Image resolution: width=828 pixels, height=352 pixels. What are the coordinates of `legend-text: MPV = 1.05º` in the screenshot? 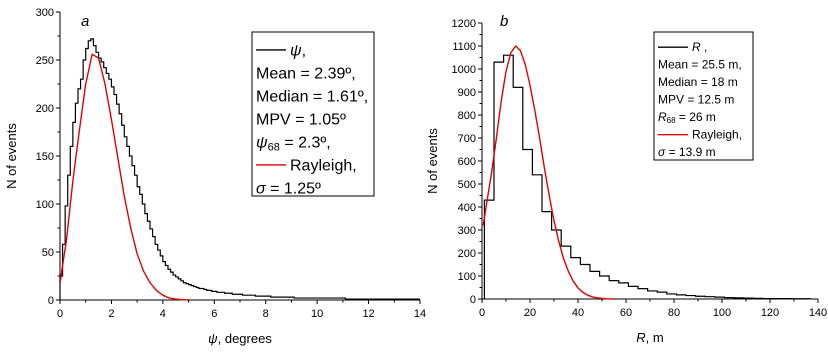 It's located at (301, 119).